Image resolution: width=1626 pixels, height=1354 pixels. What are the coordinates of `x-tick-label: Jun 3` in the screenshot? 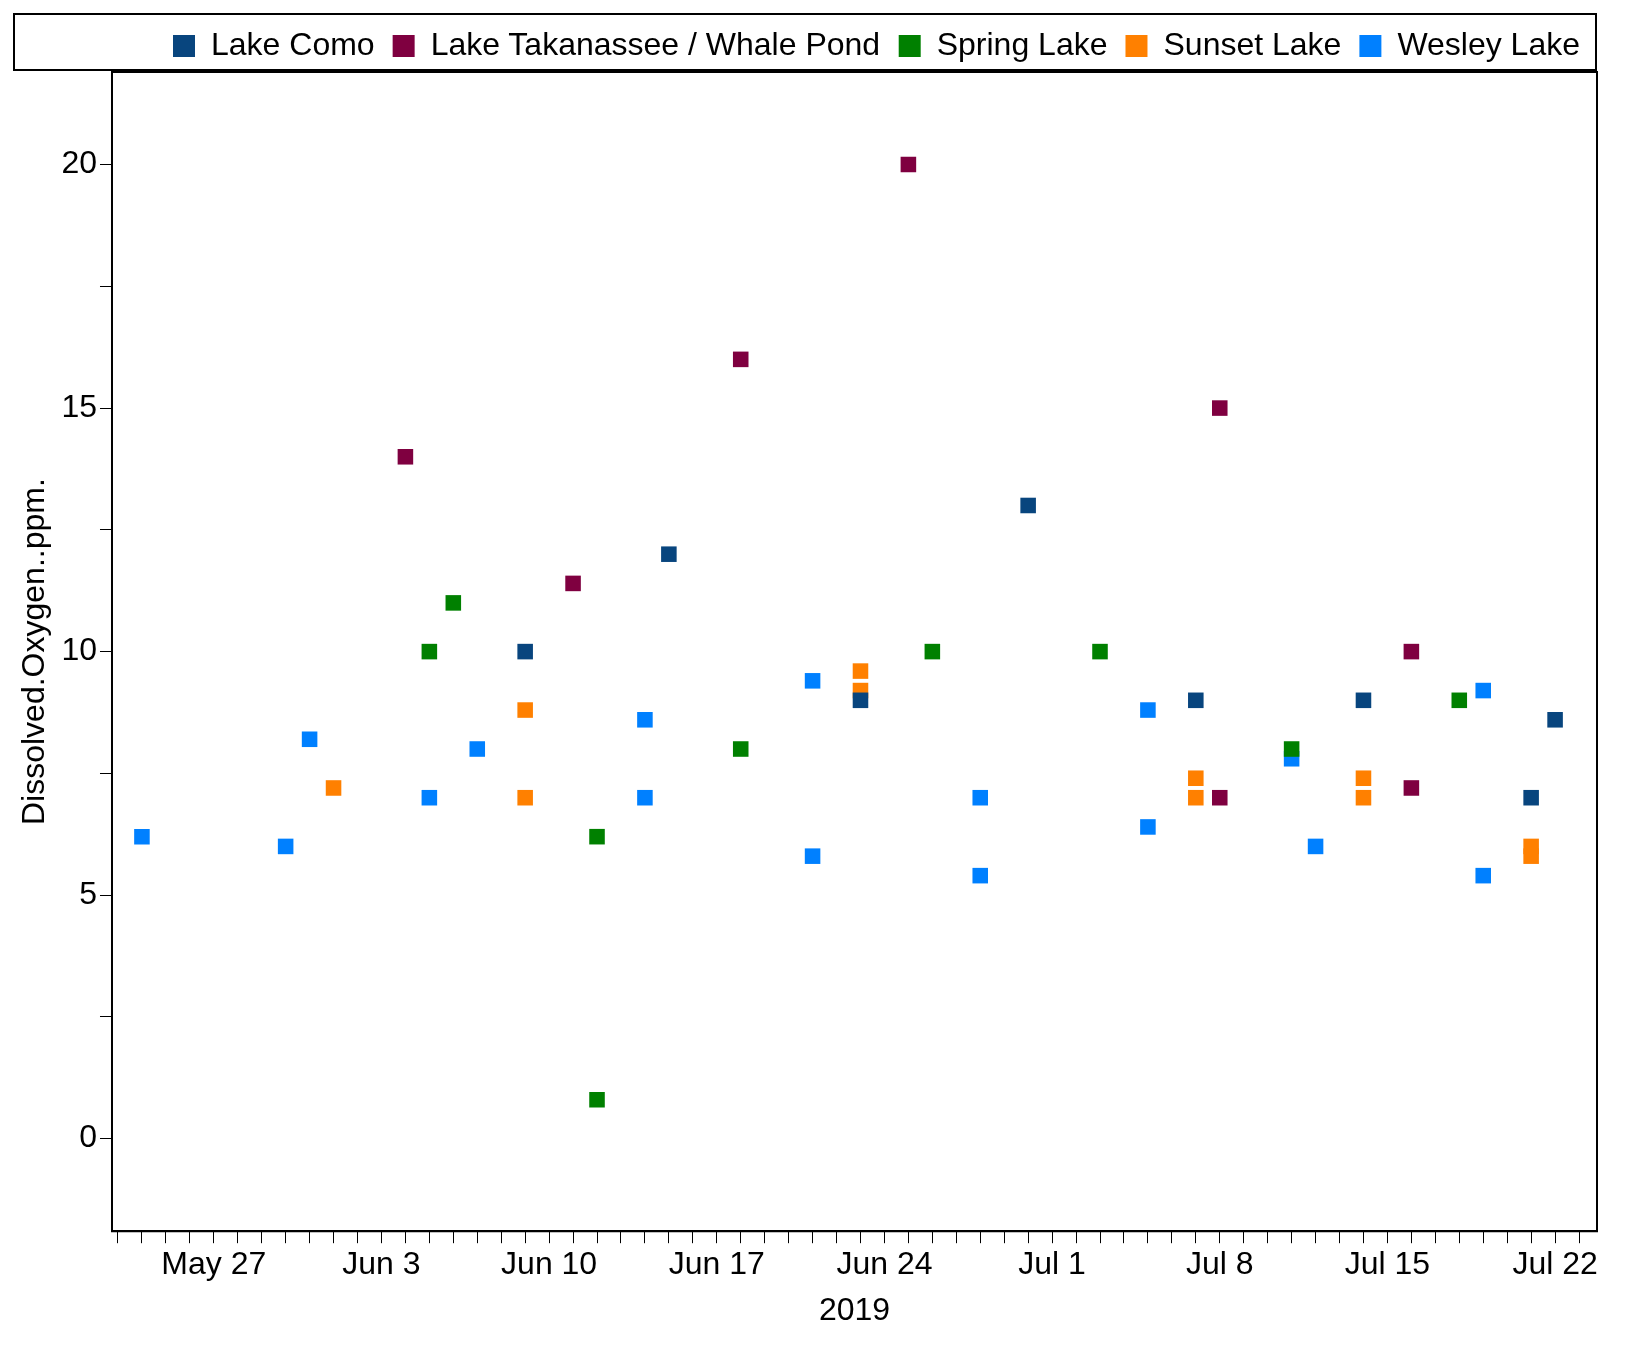 It's located at (381, 1263).